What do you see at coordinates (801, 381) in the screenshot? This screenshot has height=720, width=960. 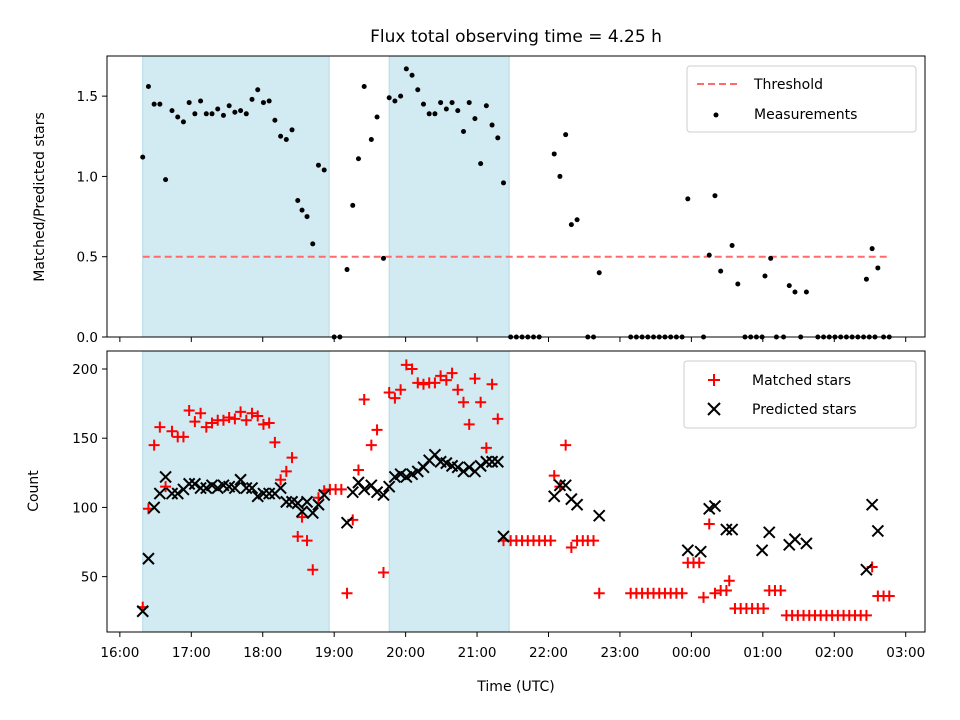 I see `legend-matched-label: Matched stars` at bounding box center [801, 381].